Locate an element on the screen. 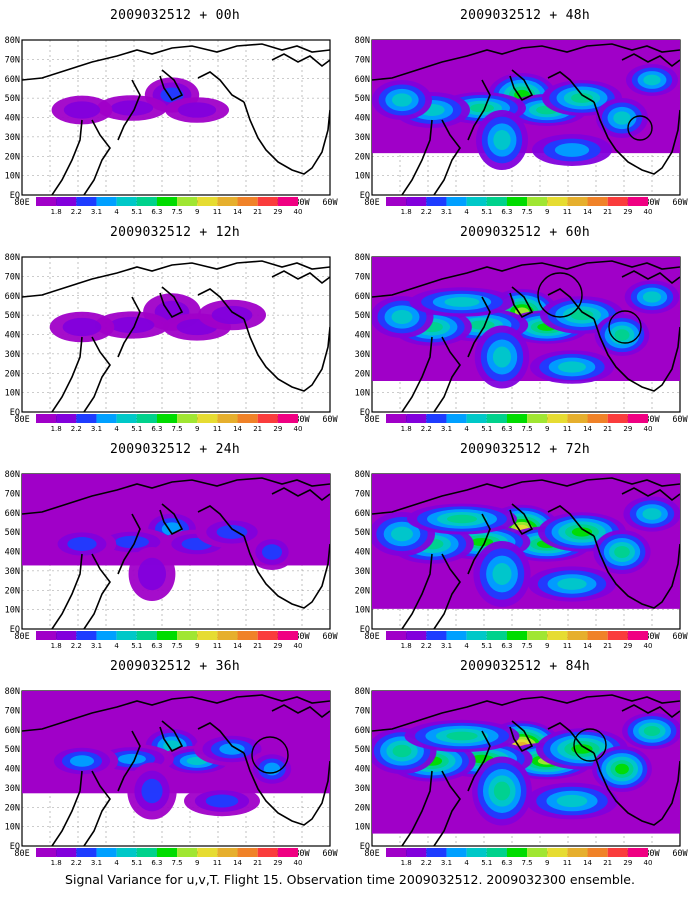  lat-tick-label: 80N is located at coordinates (12, 258).